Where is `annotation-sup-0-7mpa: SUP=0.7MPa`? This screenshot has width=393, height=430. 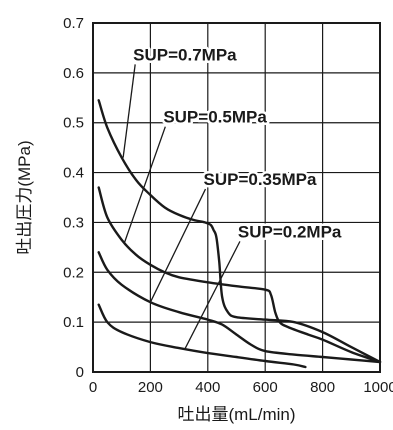
annotation-sup-0-7mpa: SUP=0.7MPa is located at coordinates (185, 54).